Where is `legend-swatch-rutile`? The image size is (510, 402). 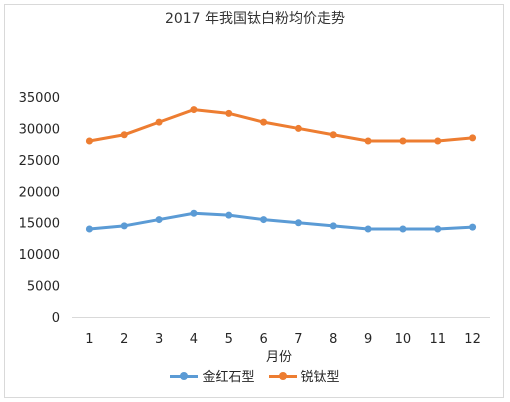 legend-swatch-rutile is located at coordinates (184, 376).